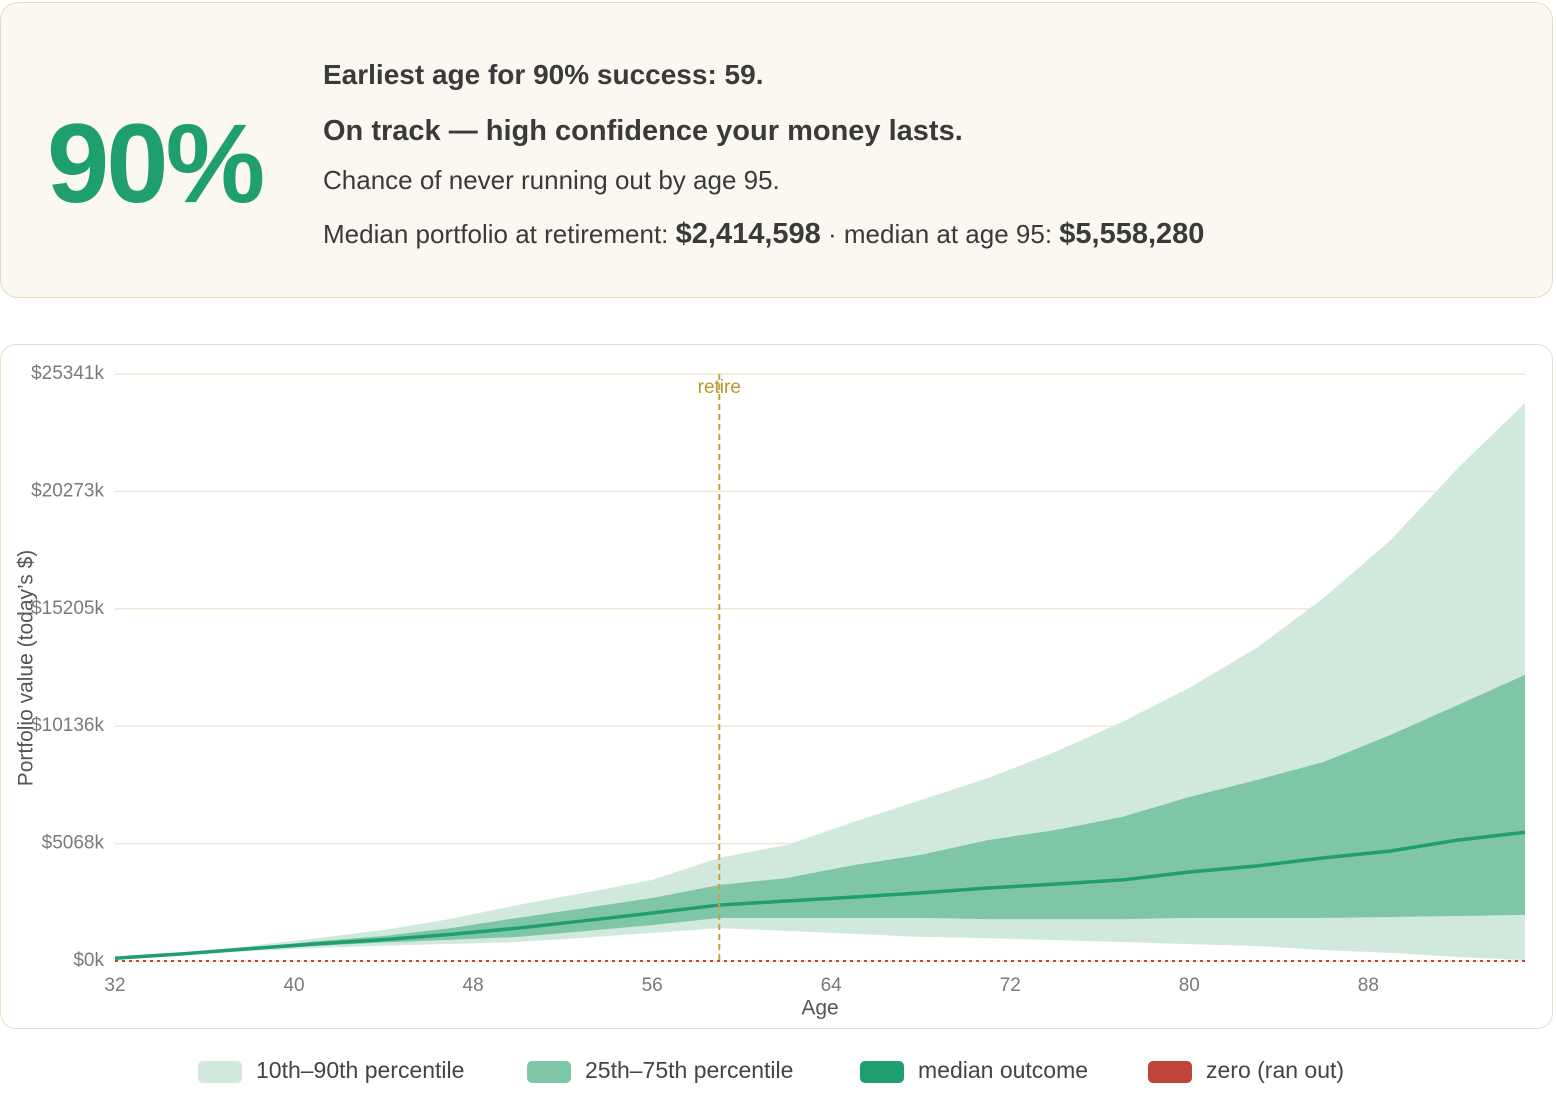 Image resolution: width=1556 pixels, height=1096 pixels. What do you see at coordinates (1368, 985) in the screenshot?
I see `x-tick-label: 88` at bounding box center [1368, 985].